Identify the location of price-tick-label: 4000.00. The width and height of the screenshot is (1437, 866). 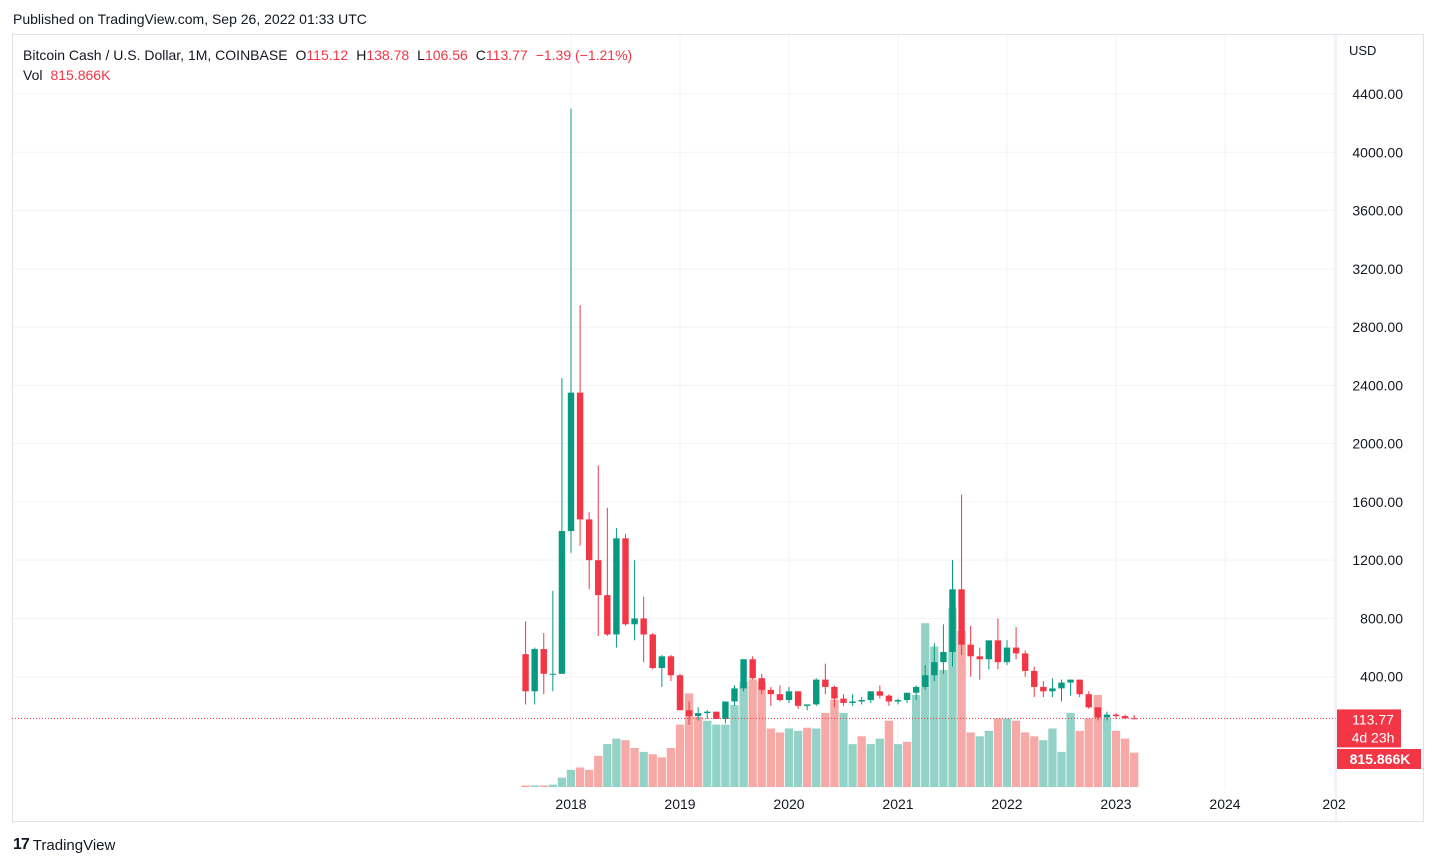
(1377, 152).